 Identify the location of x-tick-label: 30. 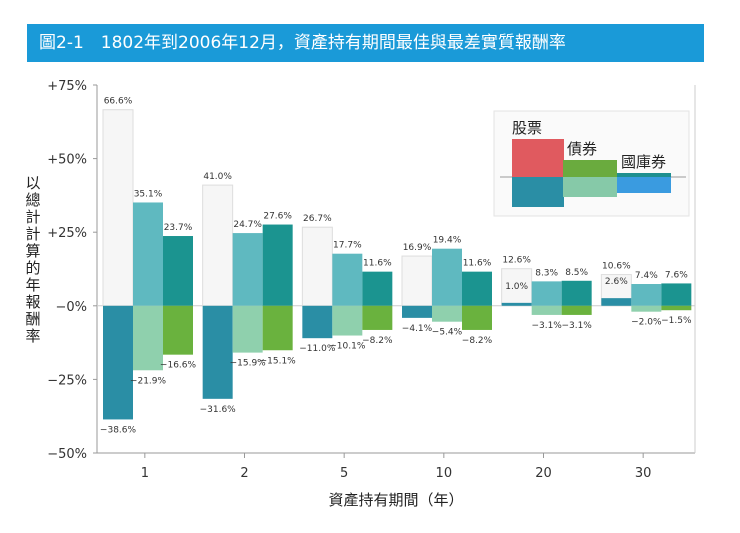
(643, 473).